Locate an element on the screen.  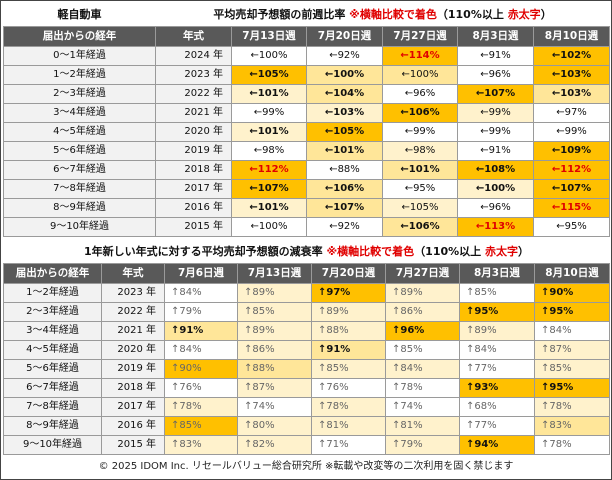
table-row: 8～9年経過 2016 年 ↑85% ↑80% ↑81% ↑81% ↑77% ↑83% is located at coordinates (306, 425).